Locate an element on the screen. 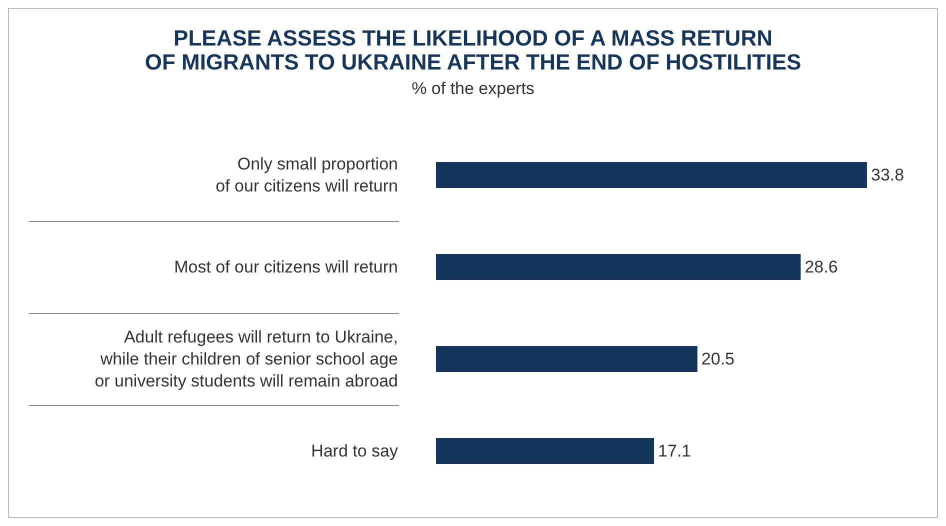 This screenshot has width=946, height=526. y-tick-label: Hard to say is located at coordinates (354, 451).